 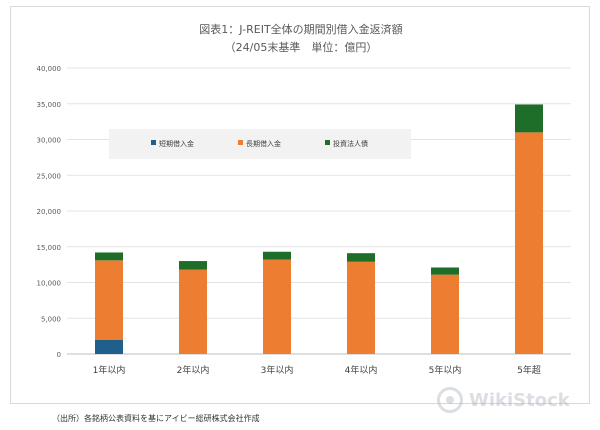 I want to click on legend-label: 長期借入金, so click(x=263, y=143).